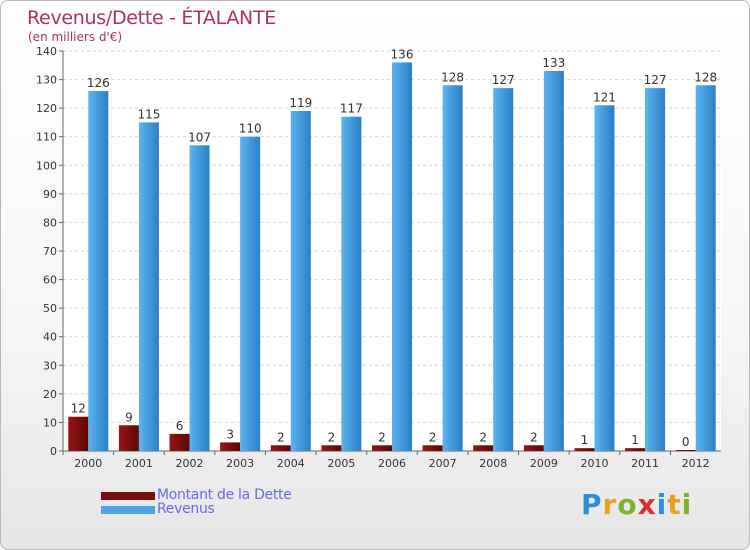 Image resolution: width=750 pixels, height=550 pixels. What do you see at coordinates (50, 422) in the screenshot?
I see `y-tick-label: 10` at bounding box center [50, 422].